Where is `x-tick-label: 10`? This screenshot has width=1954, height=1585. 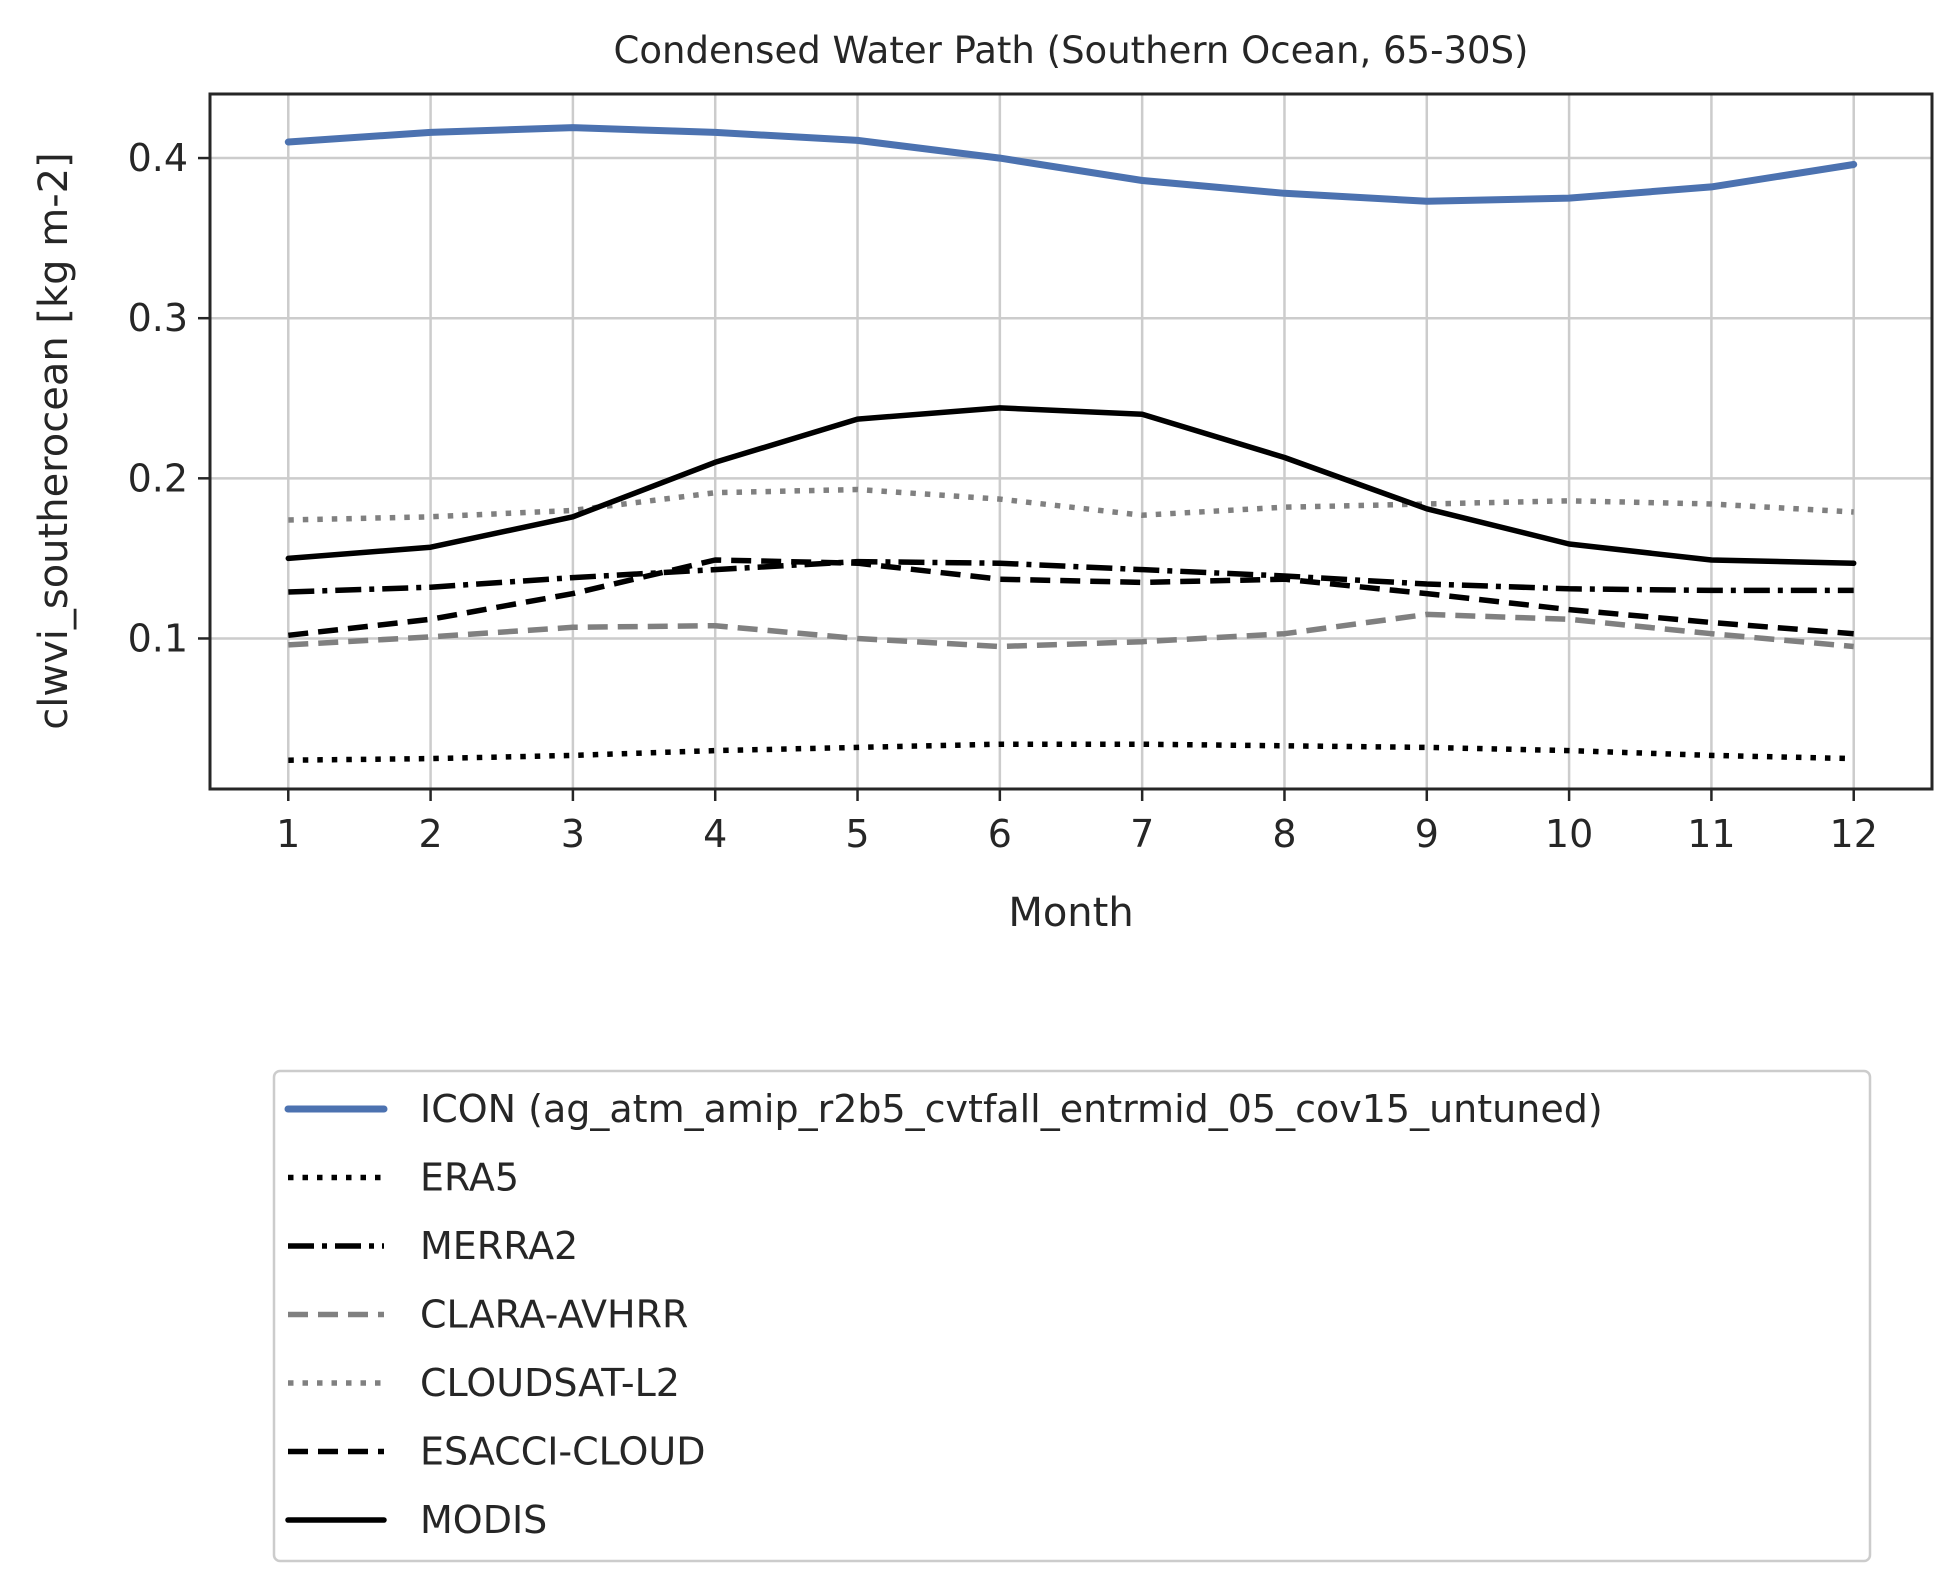
x-tick-label: 10 is located at coordinates (1569, 834).